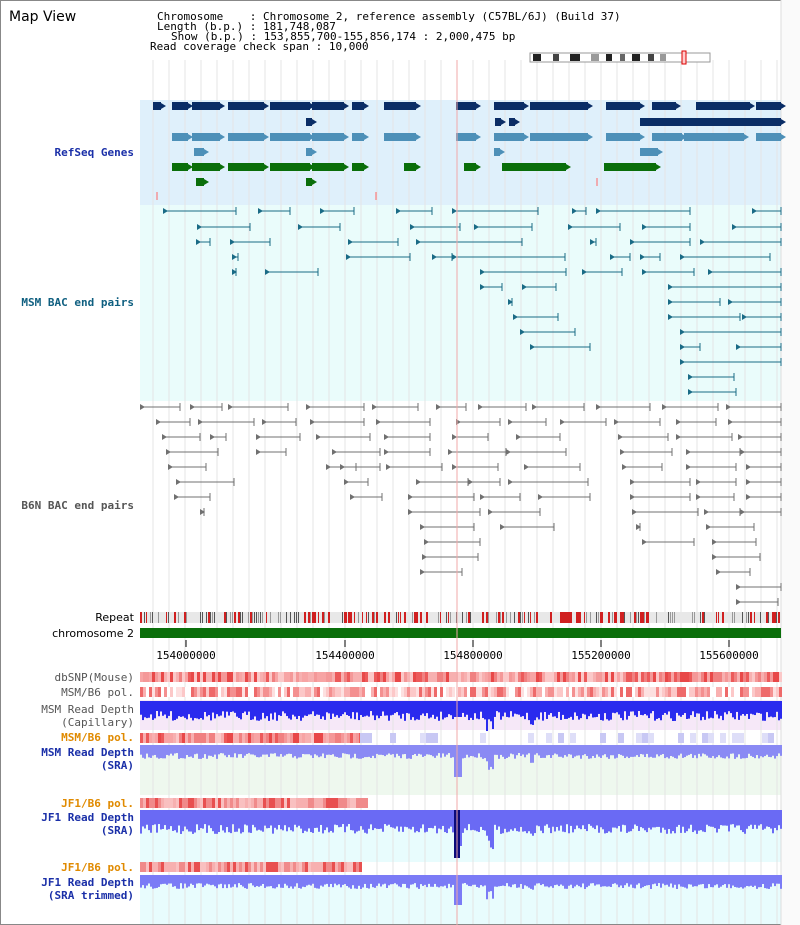  Describe the element at coordinates (94, 152) in the screenshot. I see `refseq-genes-label: RefSeq Genes` at that location.